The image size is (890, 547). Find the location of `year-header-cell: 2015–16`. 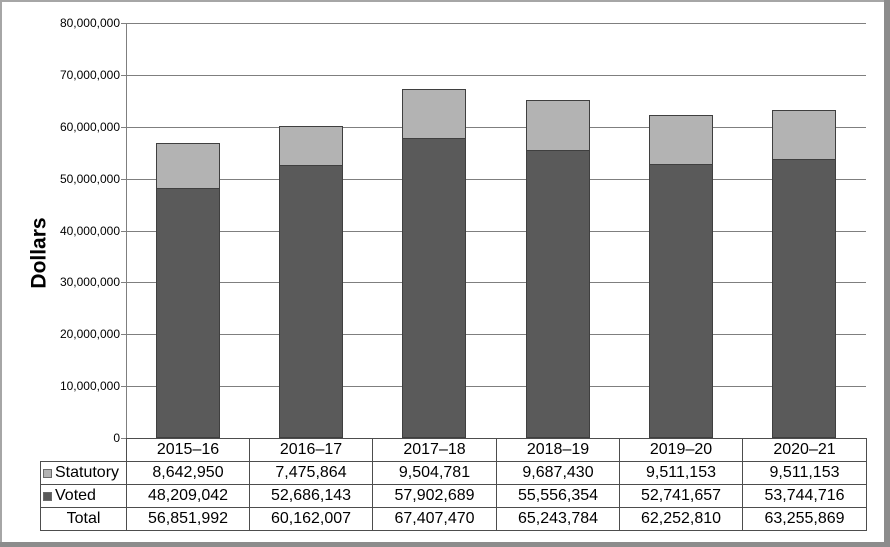

year-header-cell: 2015–16 is located at coordinates (188, 450).